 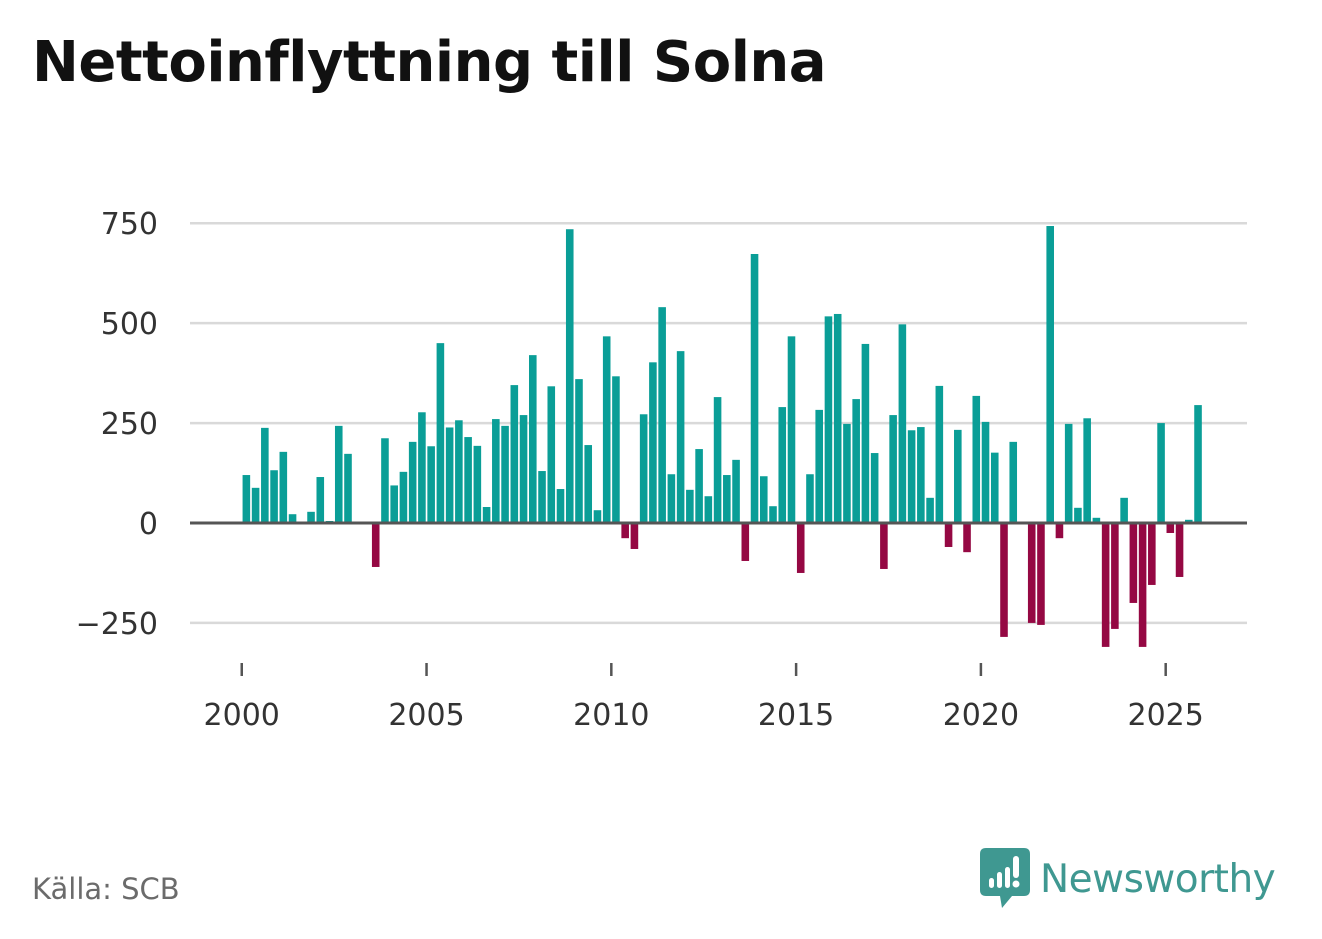 What do you see at coordinates (981, 715) in the screenshot?
I see `x-tick-label: 2020` at bounding box center [981, 715].